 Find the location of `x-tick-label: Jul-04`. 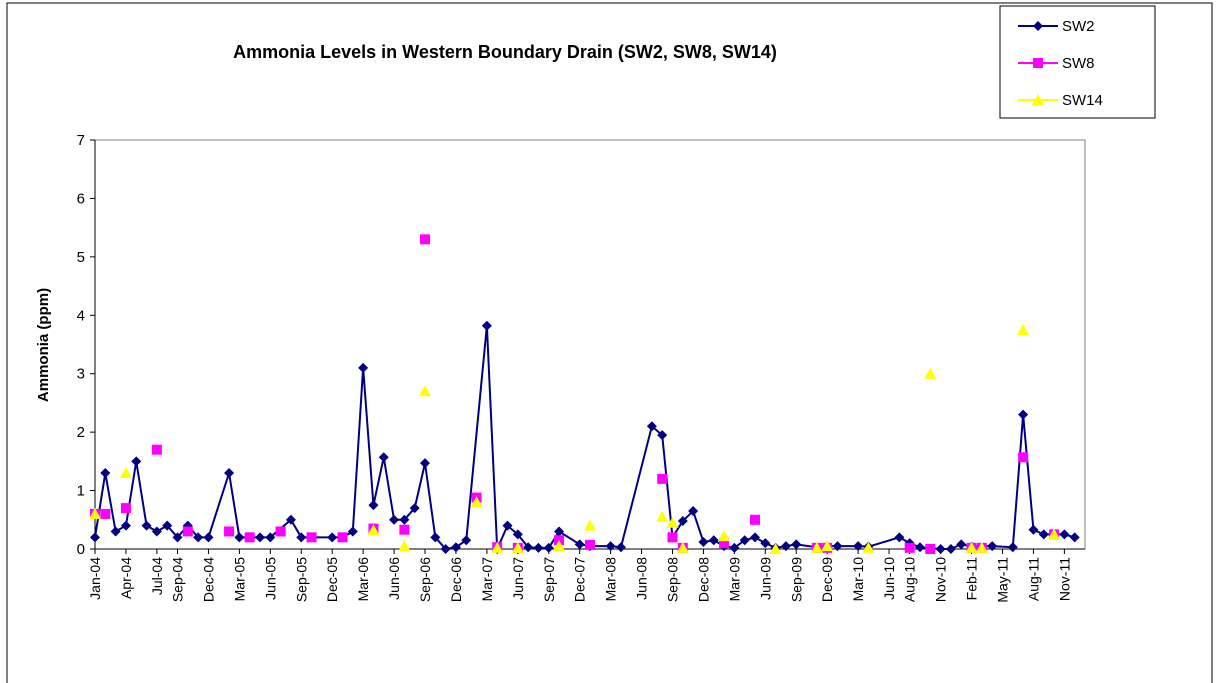

x-tick-label: Jul-04 is located at coordinates (157, 576).